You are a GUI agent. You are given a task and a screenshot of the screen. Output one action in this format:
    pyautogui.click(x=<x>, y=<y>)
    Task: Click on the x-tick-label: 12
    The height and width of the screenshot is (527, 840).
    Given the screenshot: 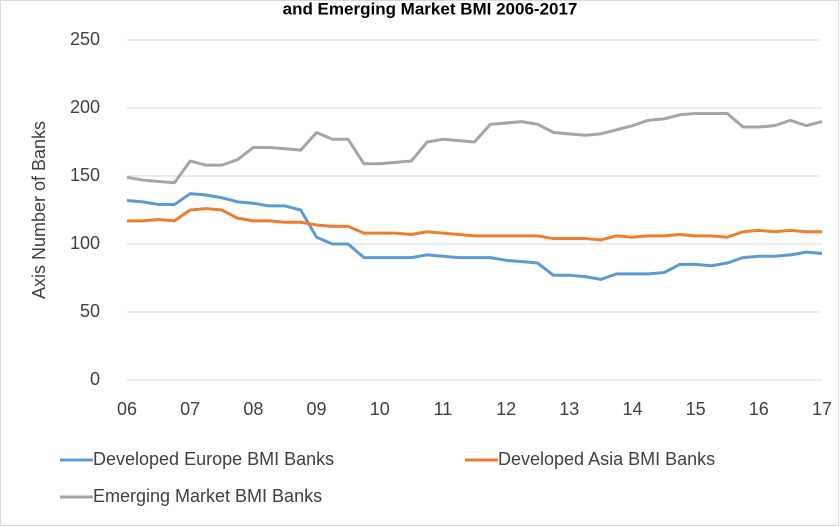 What is the action you would take?
    pyautogui.click(x=506, y=409)
    